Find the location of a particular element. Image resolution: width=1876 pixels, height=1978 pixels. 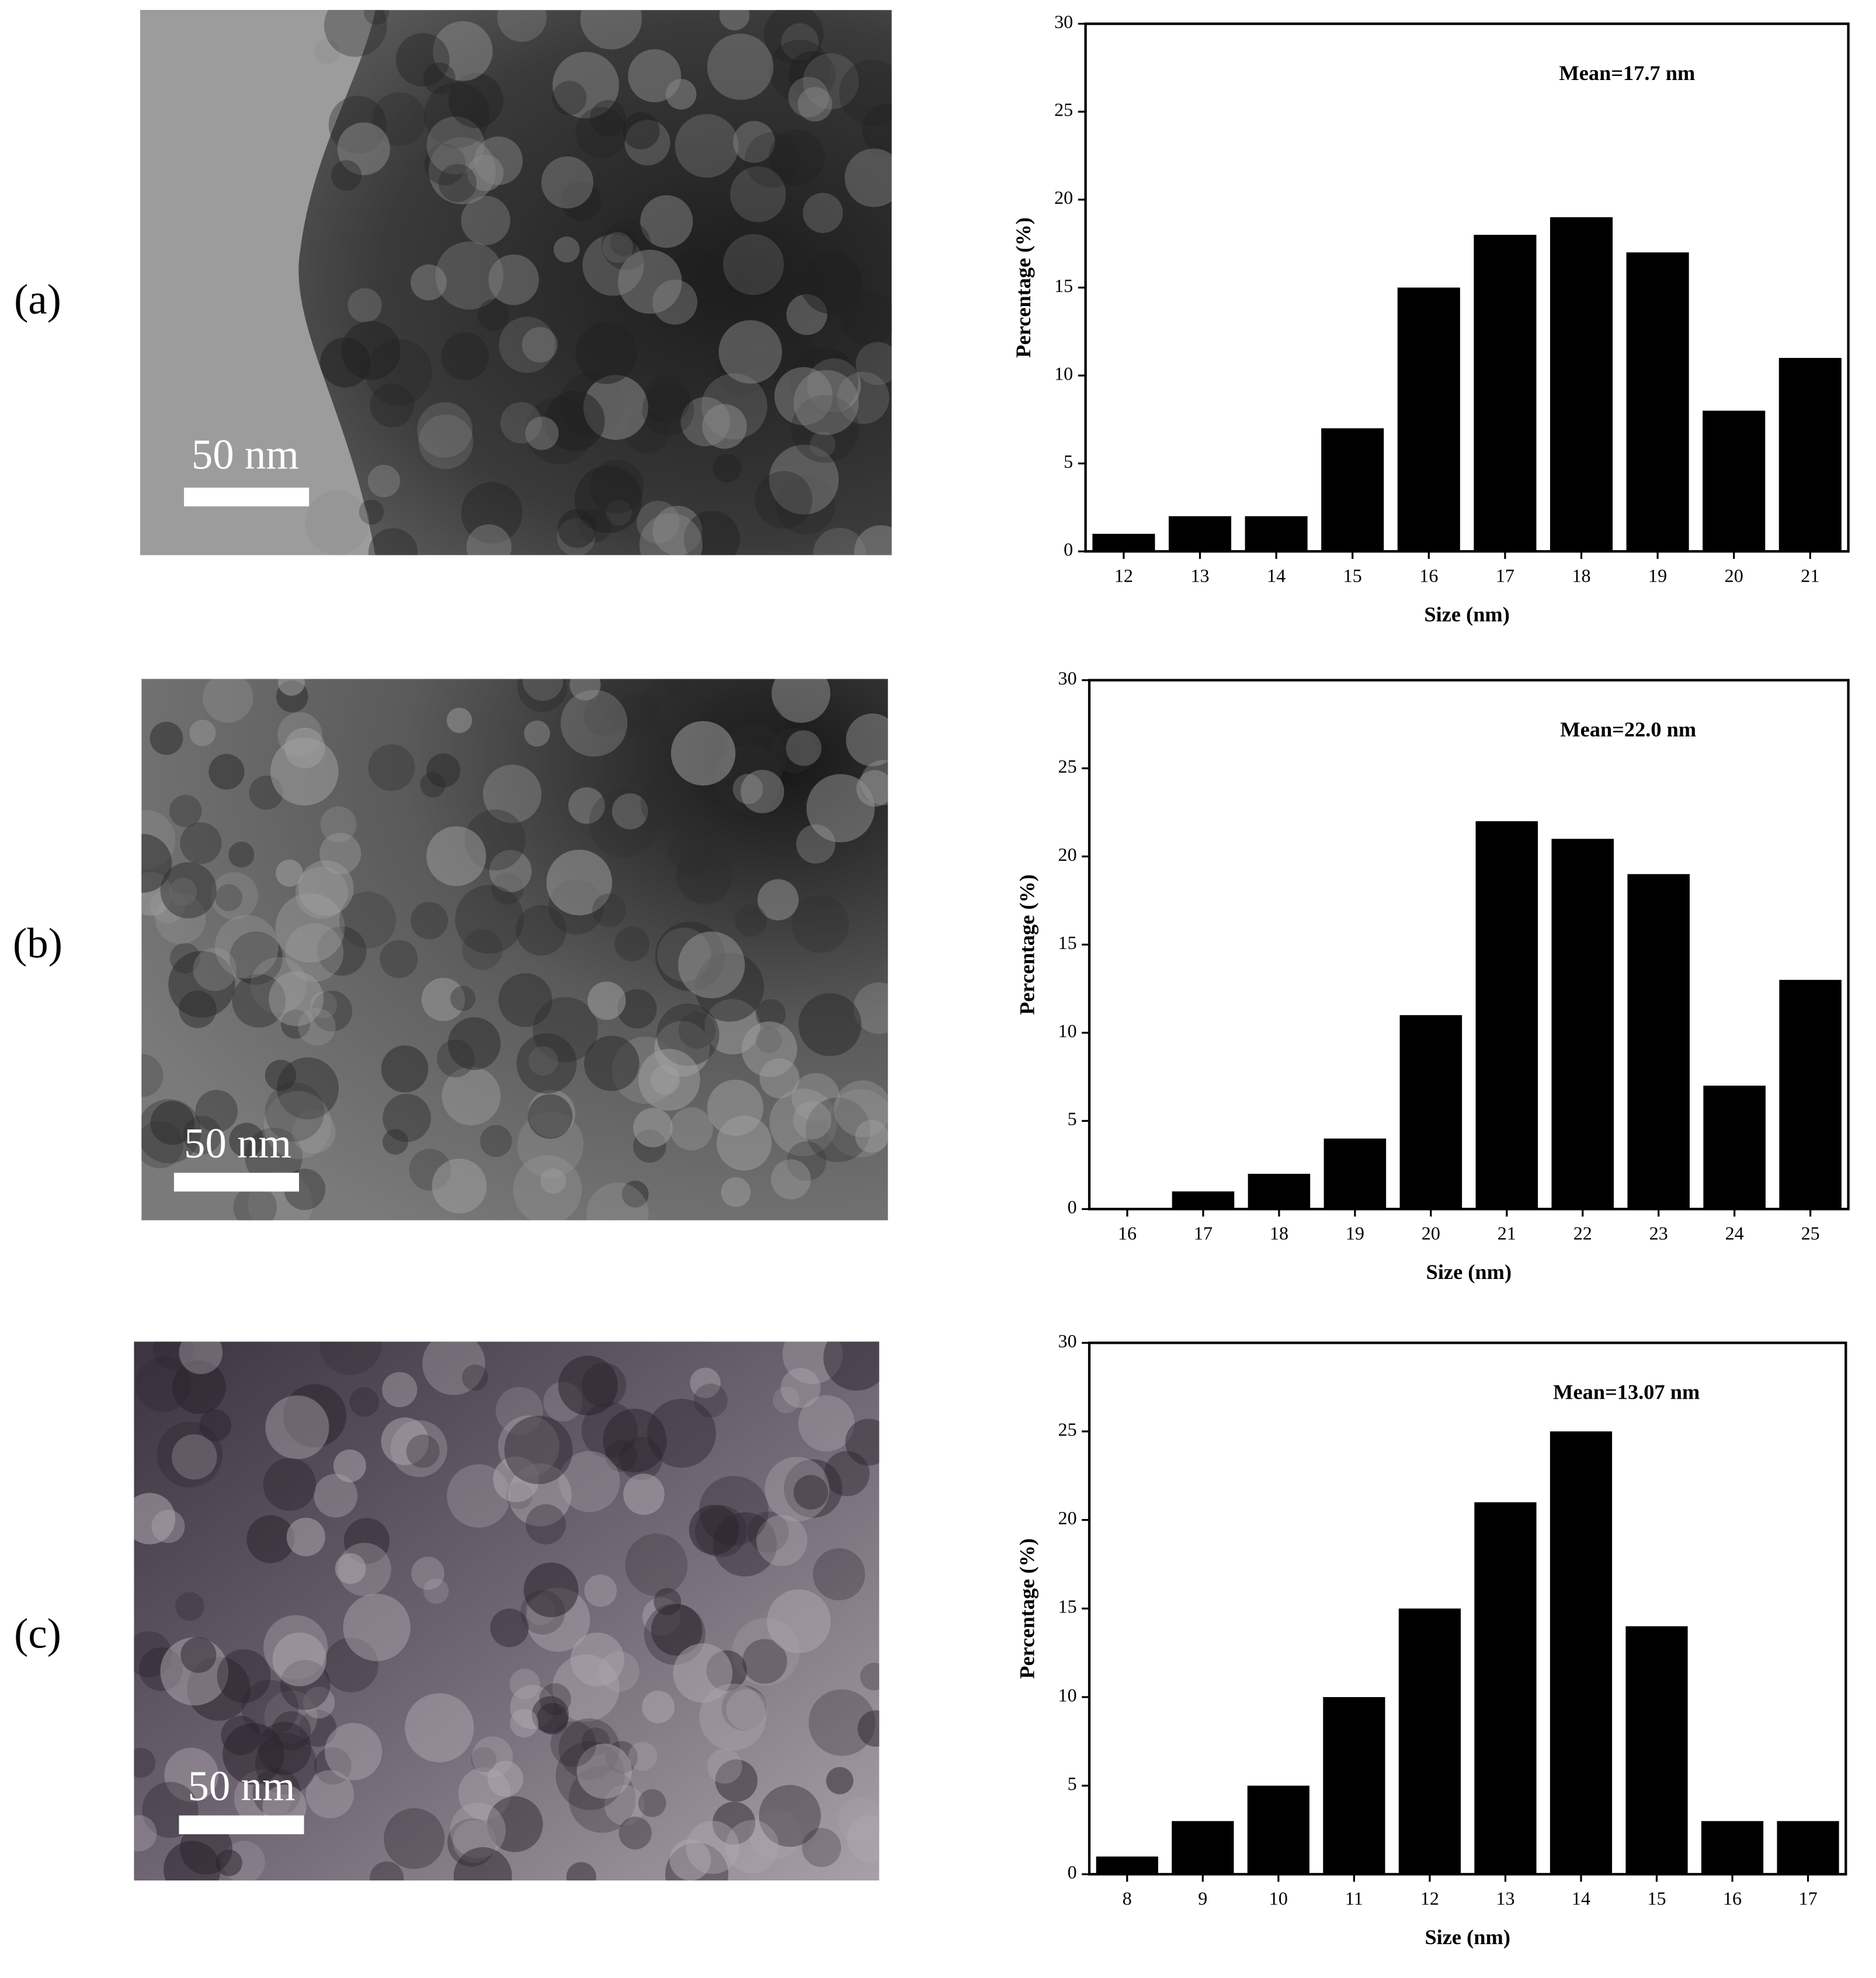

y-tick-label: 10 is located at coordinates (1067, 1030).